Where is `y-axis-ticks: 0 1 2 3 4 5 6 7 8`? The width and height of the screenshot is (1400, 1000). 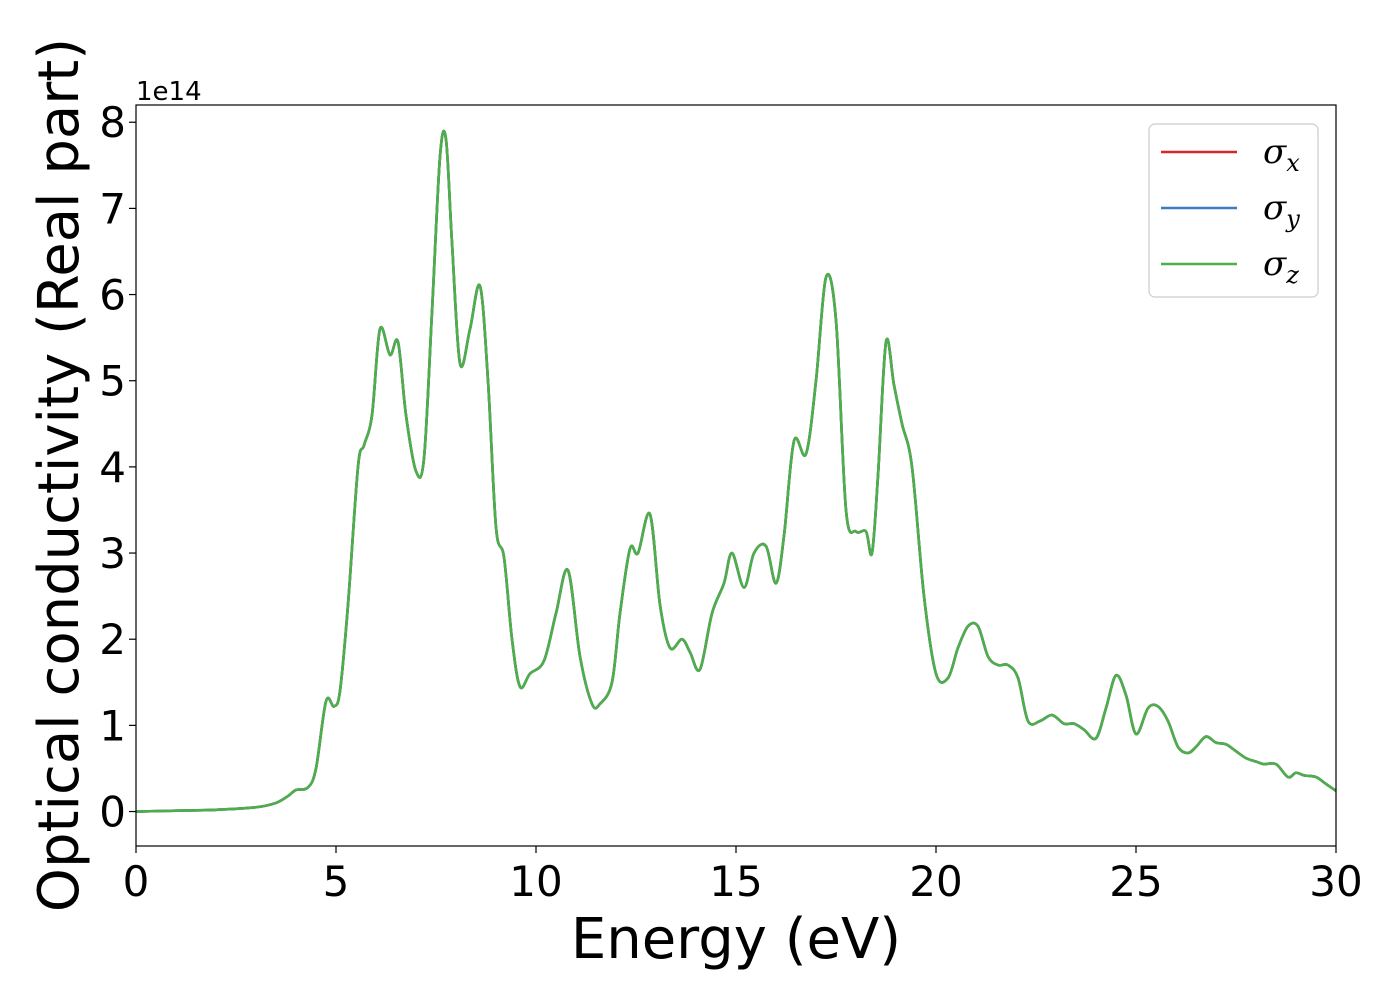
y-axis-ticks: 0 1 2 3 4 5 6 7 8 is located at coordinates (117, 467).